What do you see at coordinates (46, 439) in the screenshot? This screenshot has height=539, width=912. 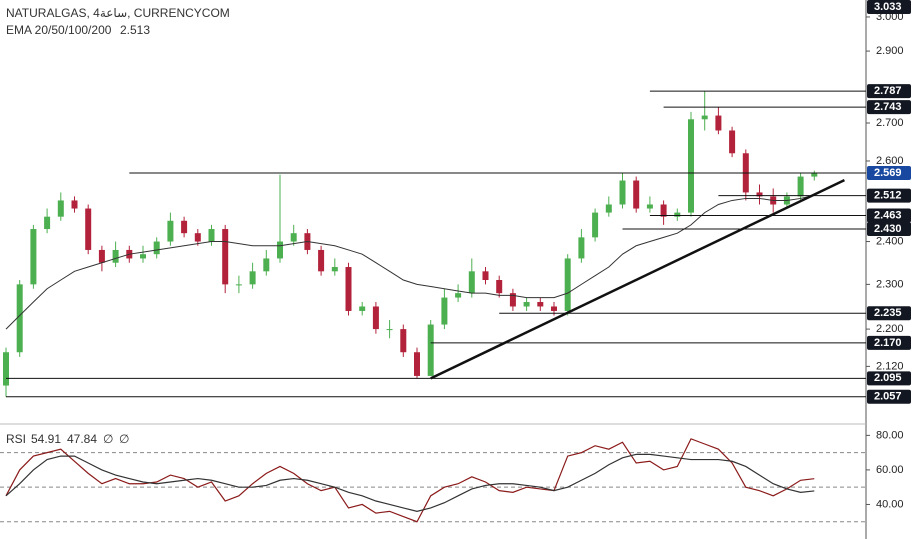 I see `rsi-value: 54.91` at bounding box center [46, 439].